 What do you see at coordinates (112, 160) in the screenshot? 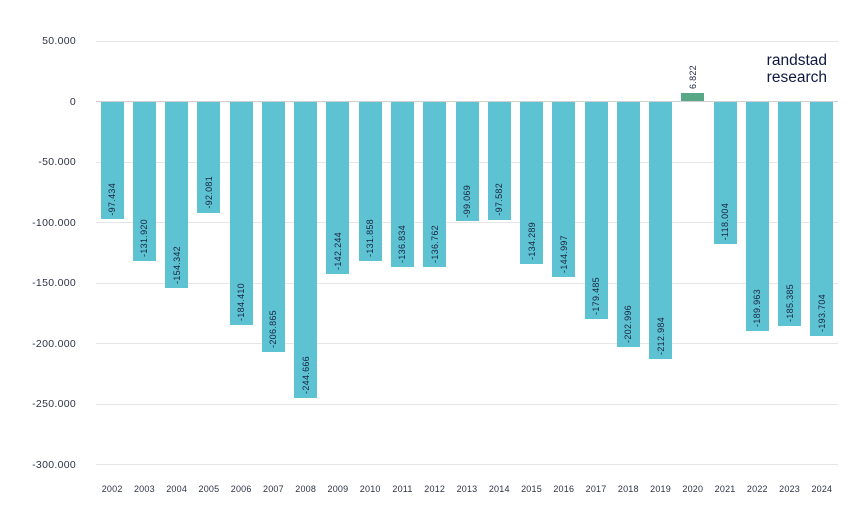
I see `bar-2002: -97.434` at bounding box center [112, 160].